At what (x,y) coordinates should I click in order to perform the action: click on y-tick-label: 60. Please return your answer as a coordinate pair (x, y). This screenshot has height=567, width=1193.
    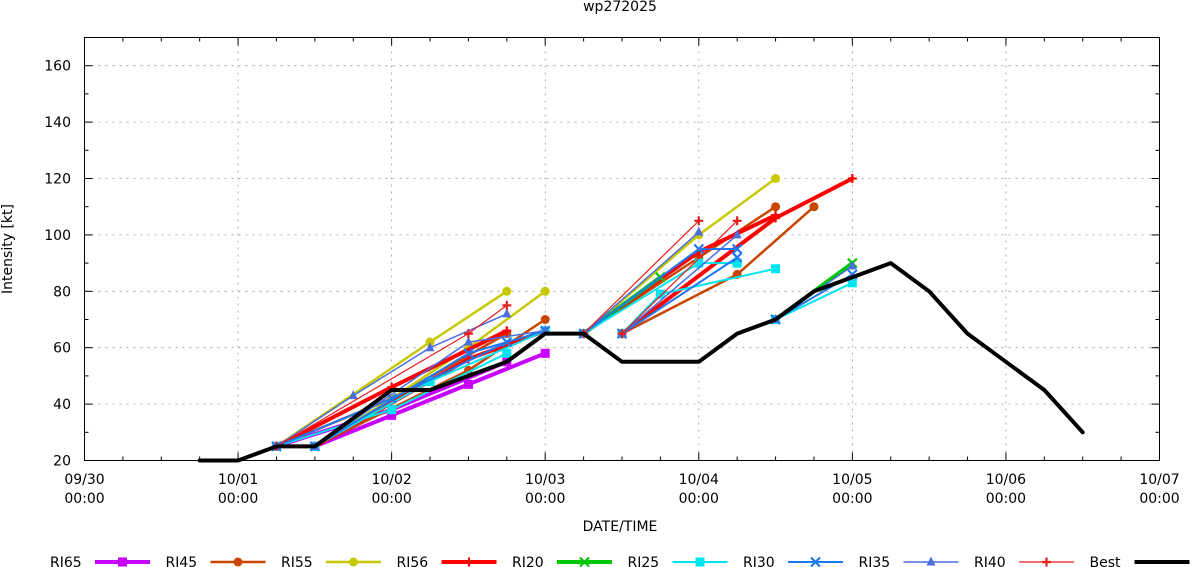
    Looking at the image, I should click on (62, 349).